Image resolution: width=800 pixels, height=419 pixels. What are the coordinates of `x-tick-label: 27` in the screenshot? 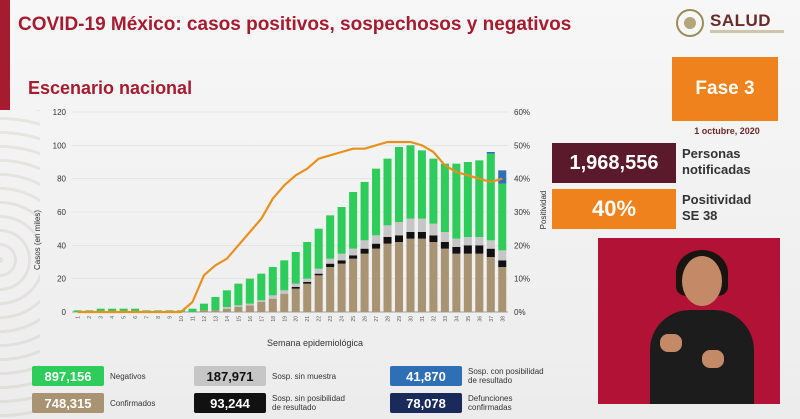 It's located at (377, 319).